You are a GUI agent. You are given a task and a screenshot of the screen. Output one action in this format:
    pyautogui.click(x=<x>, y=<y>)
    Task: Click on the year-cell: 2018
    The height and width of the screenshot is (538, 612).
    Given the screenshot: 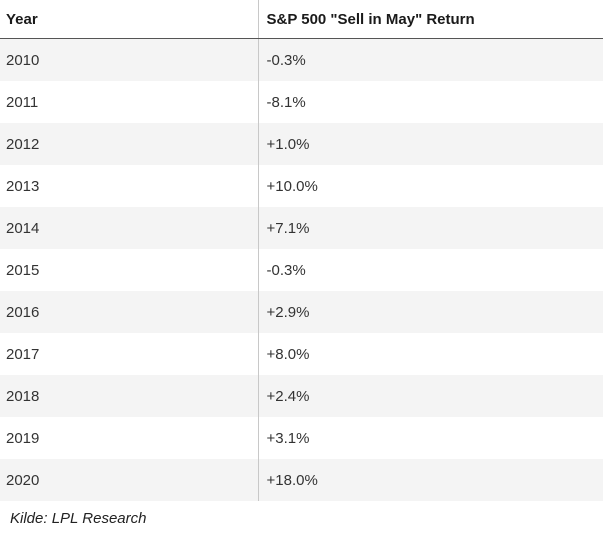 What is the action you would take?
    pyautogui.click(x=129, y=396)
    